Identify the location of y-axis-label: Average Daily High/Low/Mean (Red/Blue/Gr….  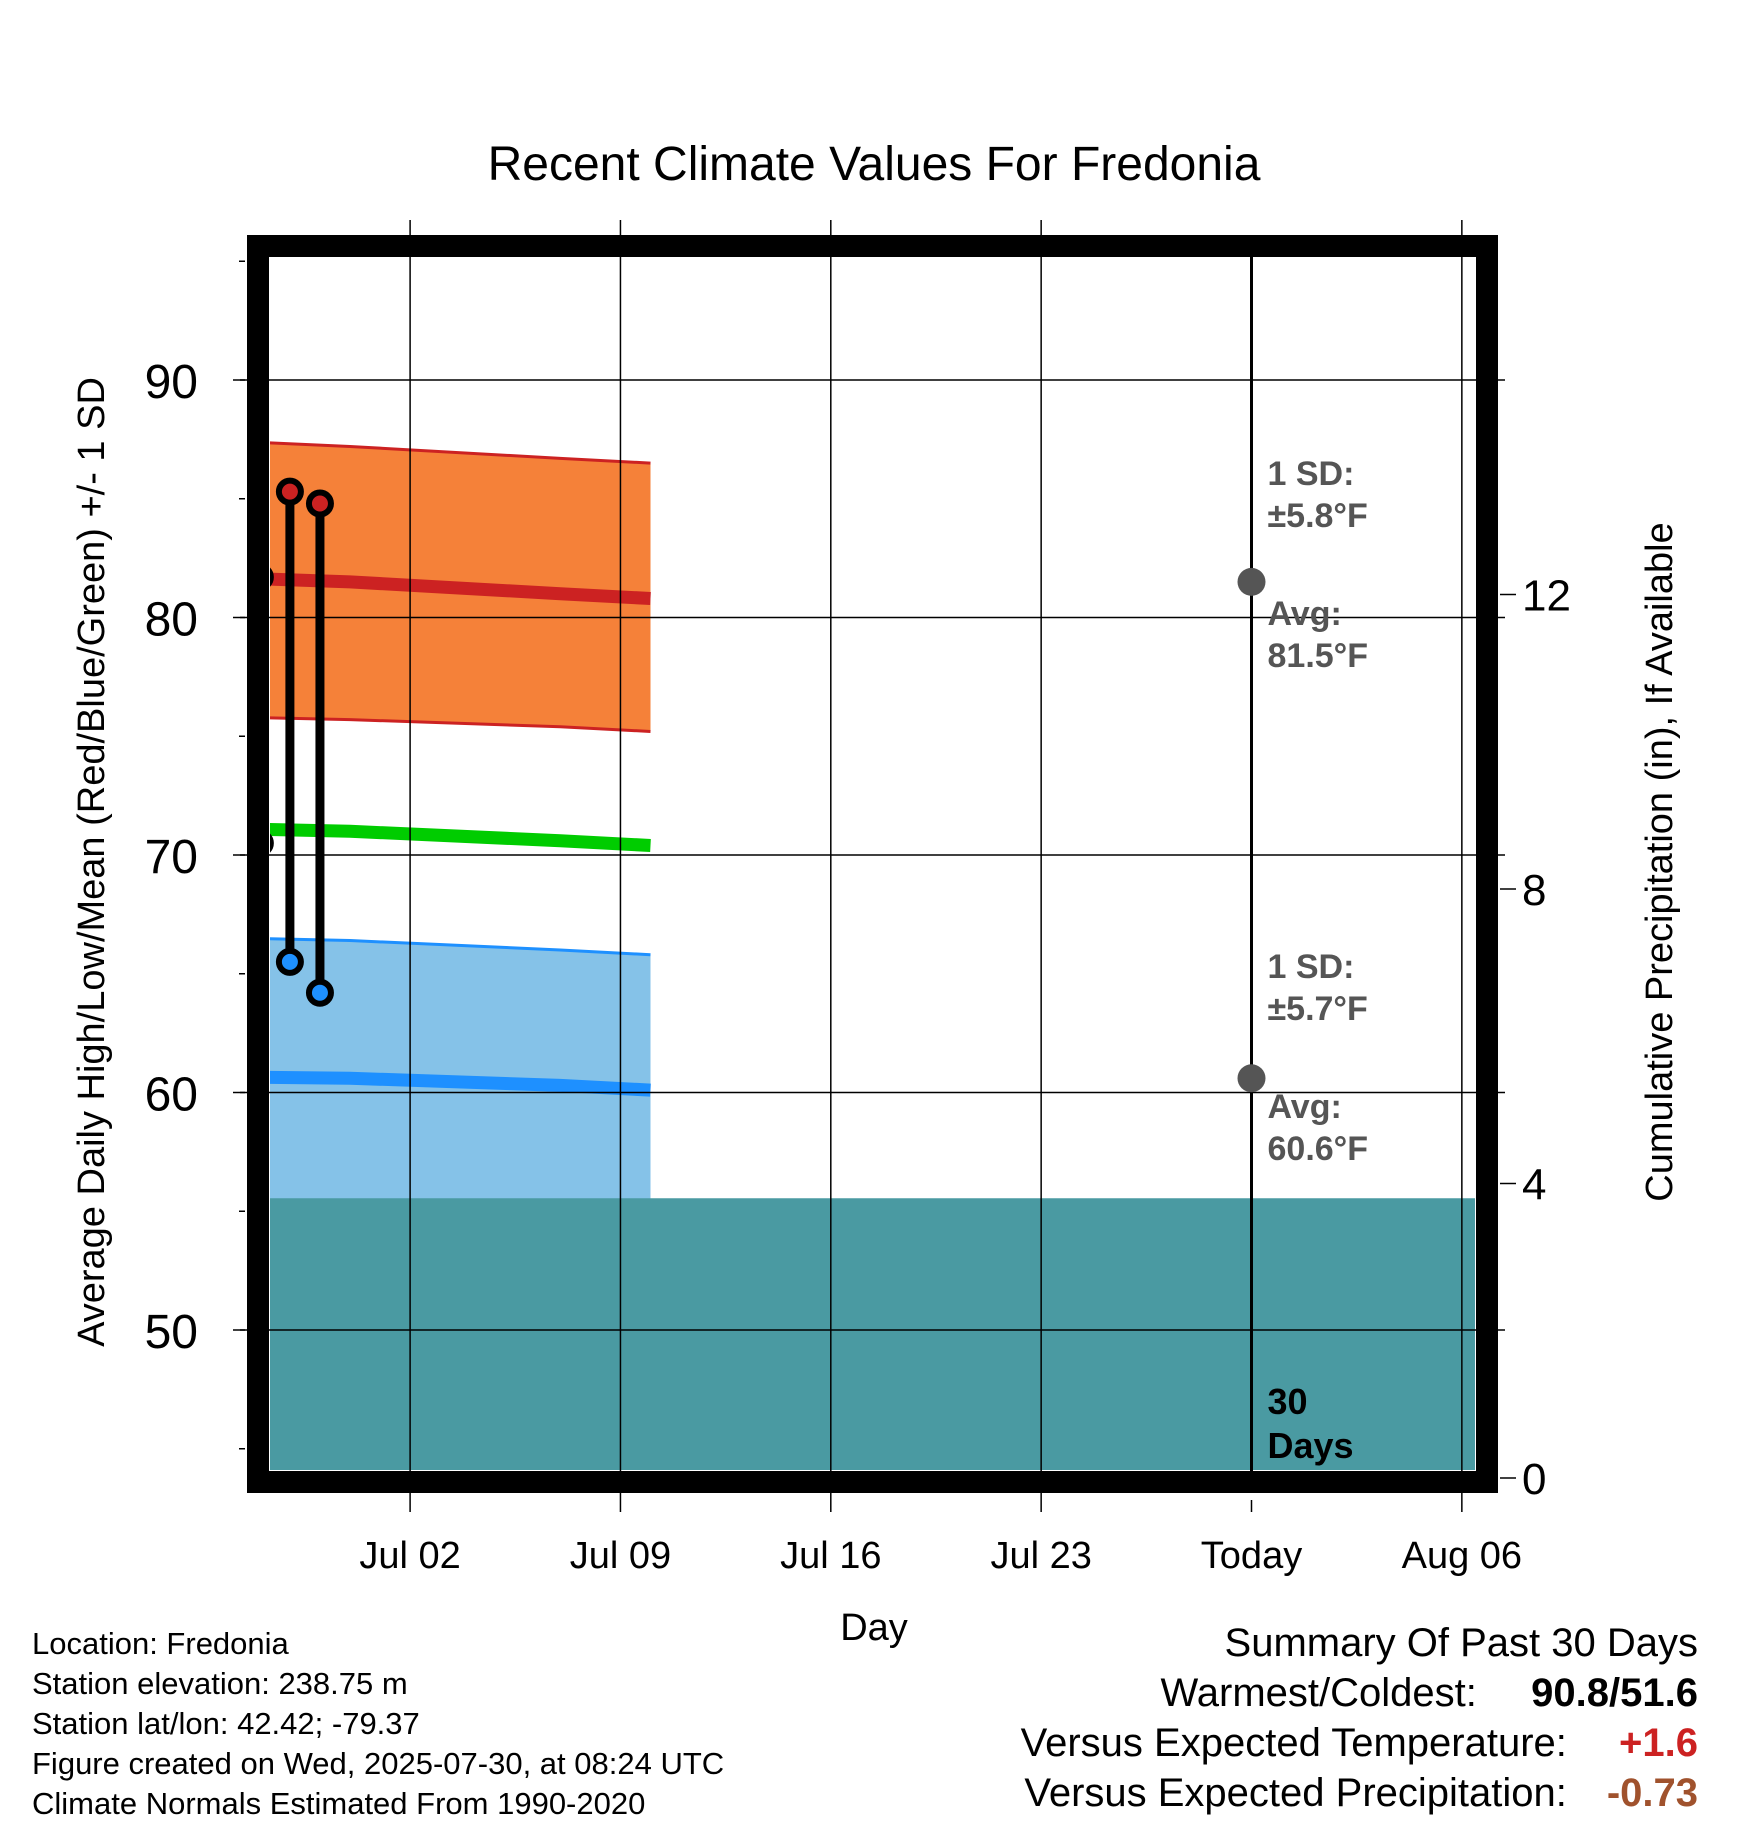
(92, 862).